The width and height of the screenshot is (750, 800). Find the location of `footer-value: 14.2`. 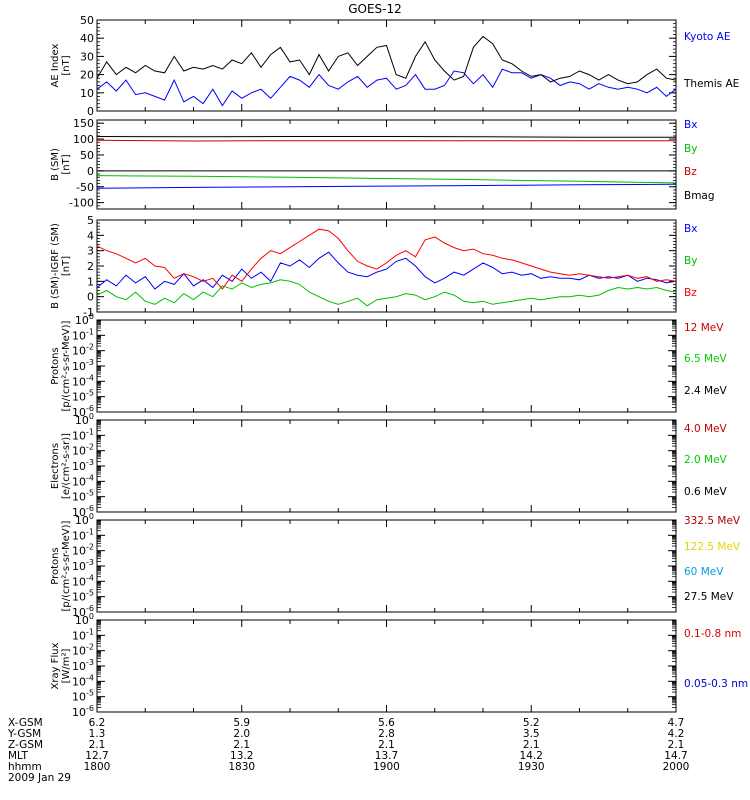

footer-value: 14.2 is located at coordinates (531, 756).